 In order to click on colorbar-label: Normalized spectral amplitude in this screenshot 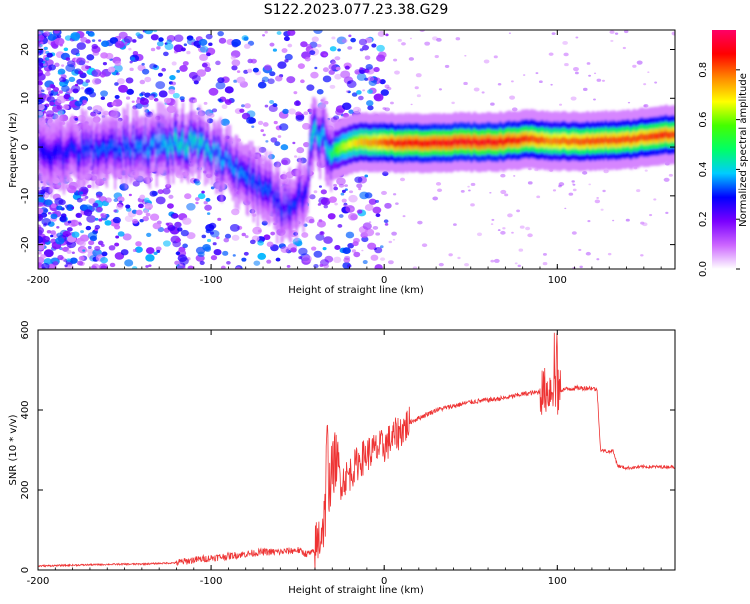, I will do `click(743, 150)`.